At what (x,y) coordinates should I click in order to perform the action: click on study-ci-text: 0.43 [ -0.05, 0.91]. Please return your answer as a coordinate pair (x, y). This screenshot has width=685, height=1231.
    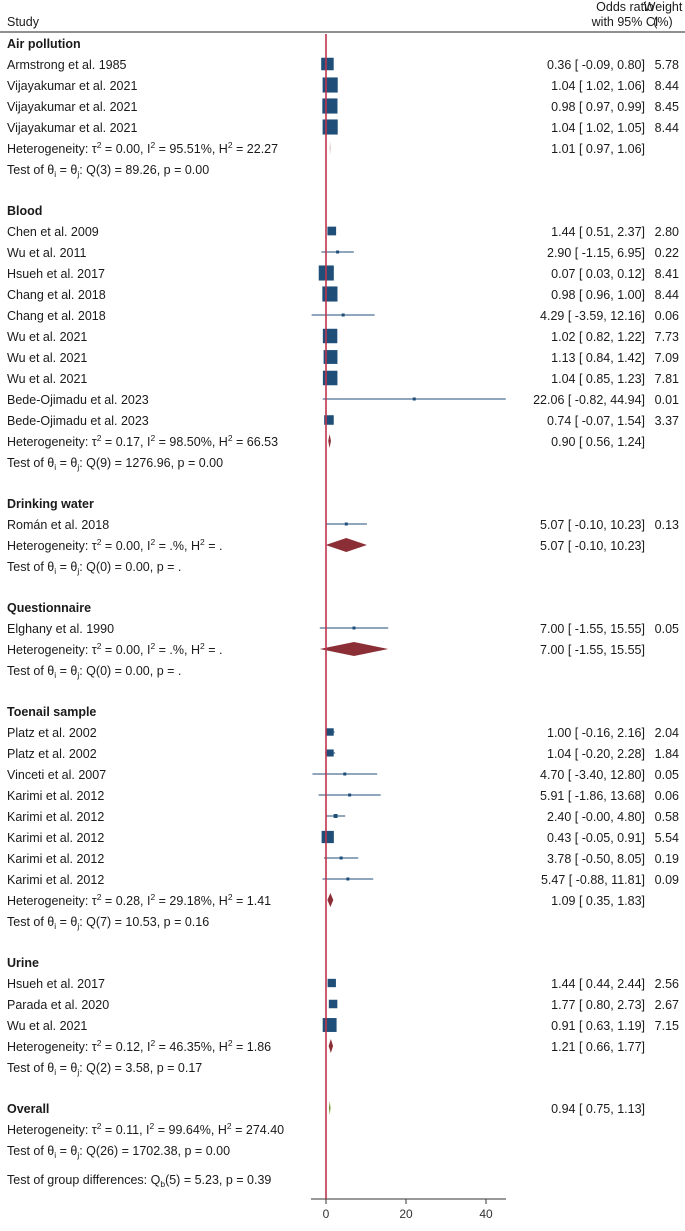
    Looking at the image, I should click on (596, 838).